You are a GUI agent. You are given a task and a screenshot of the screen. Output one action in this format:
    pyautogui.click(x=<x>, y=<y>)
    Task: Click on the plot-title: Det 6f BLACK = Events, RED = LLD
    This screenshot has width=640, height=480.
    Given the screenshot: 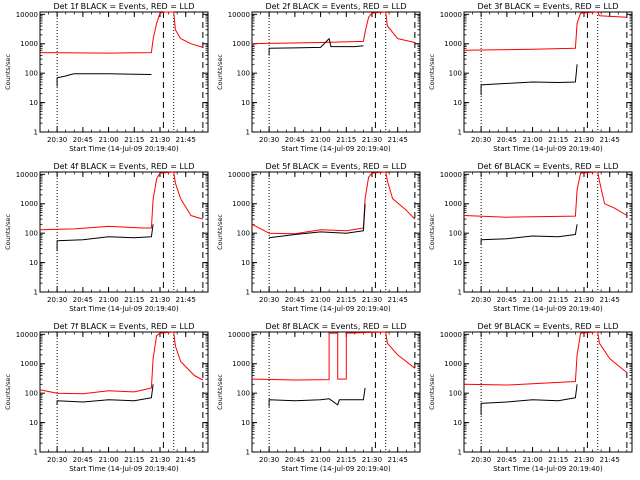 What is the action you would take?
    pyautogui.click(x=547, y=166)
    